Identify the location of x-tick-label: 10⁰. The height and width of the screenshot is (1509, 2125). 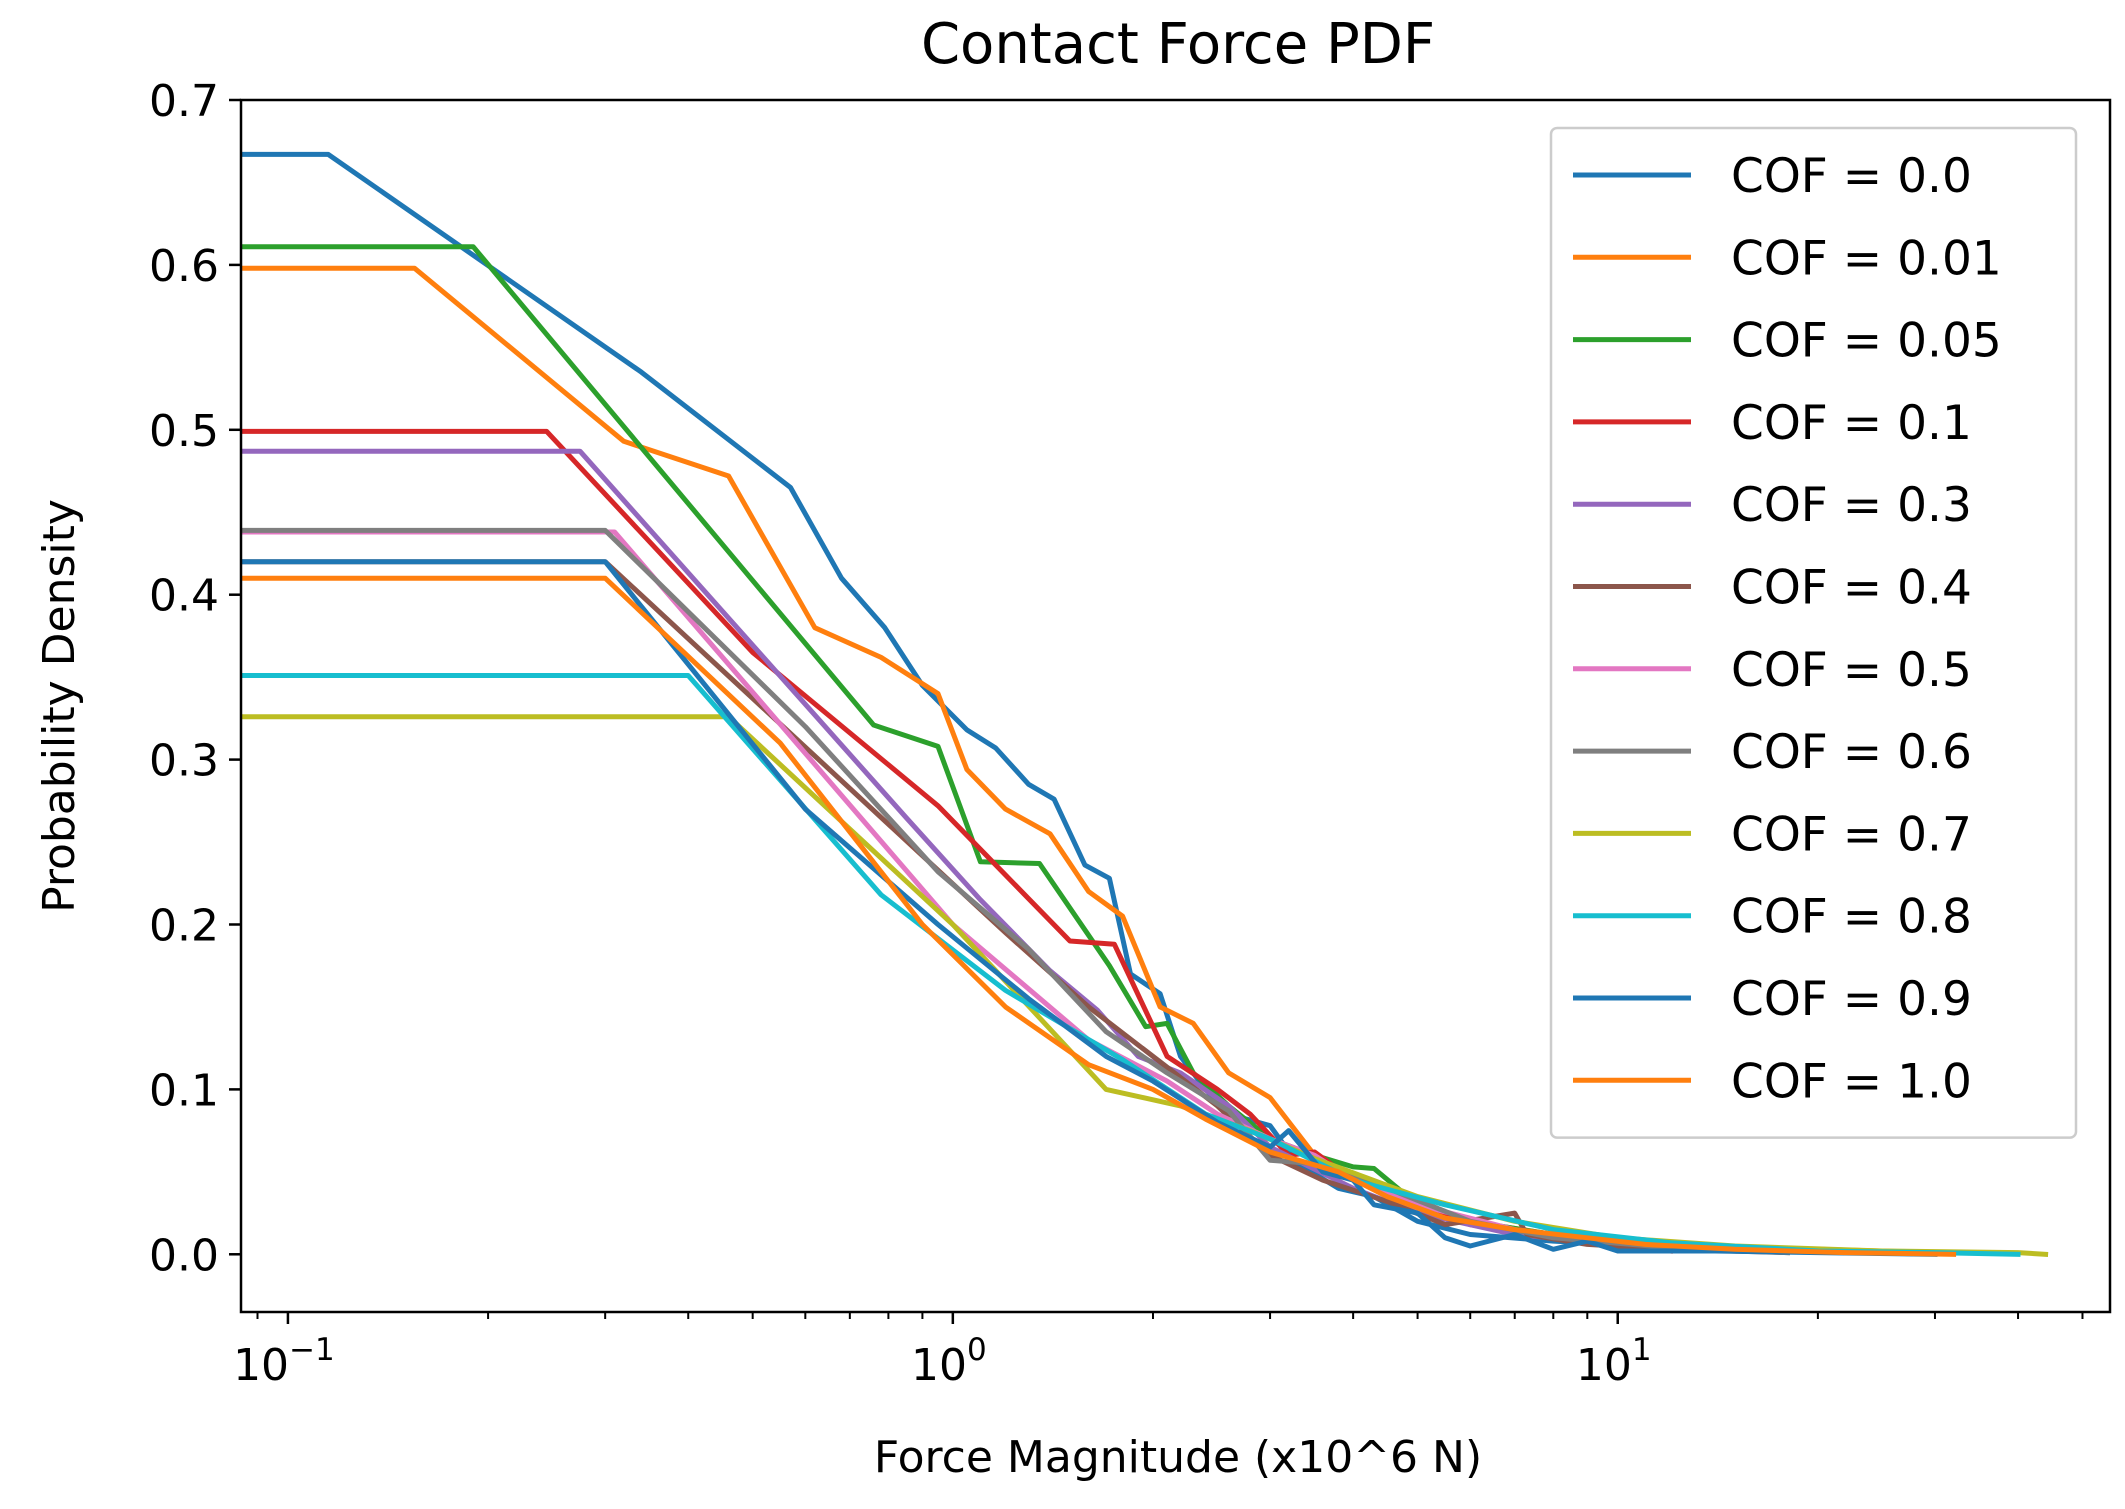
(949, 1361).